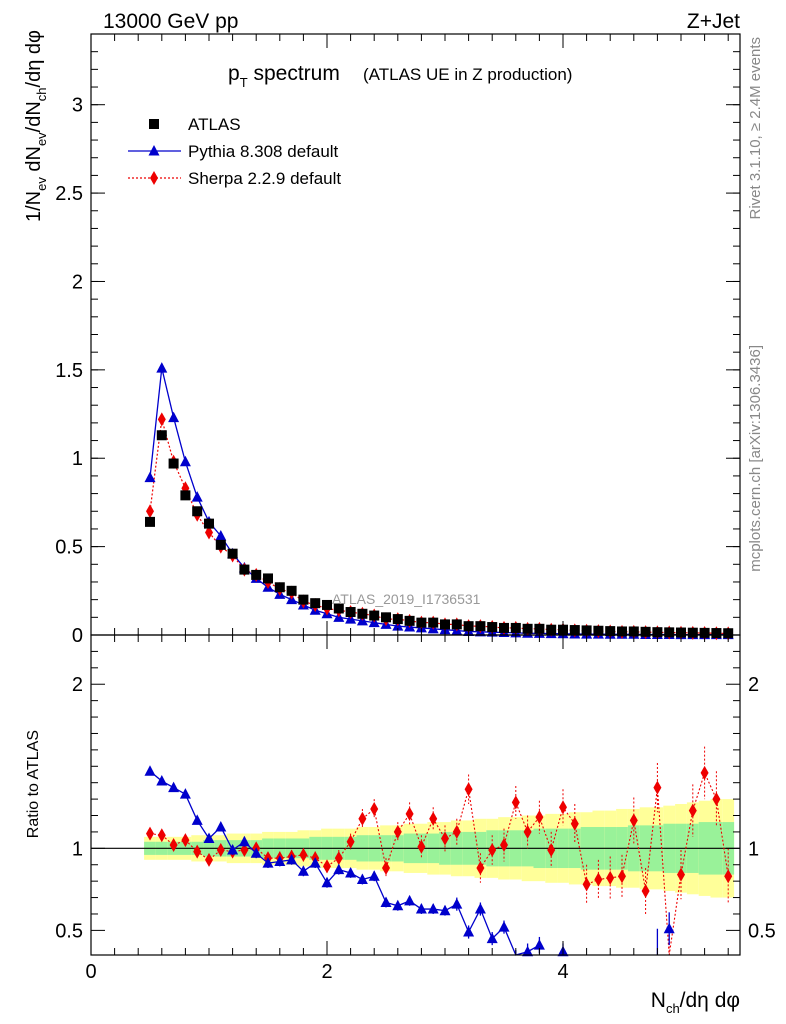 The height and width of the screenshot is (1024, 786). Describe the element at coordinates (69, 371) in the screenshot. I see `top-ytick-label: 1.5` at that location.